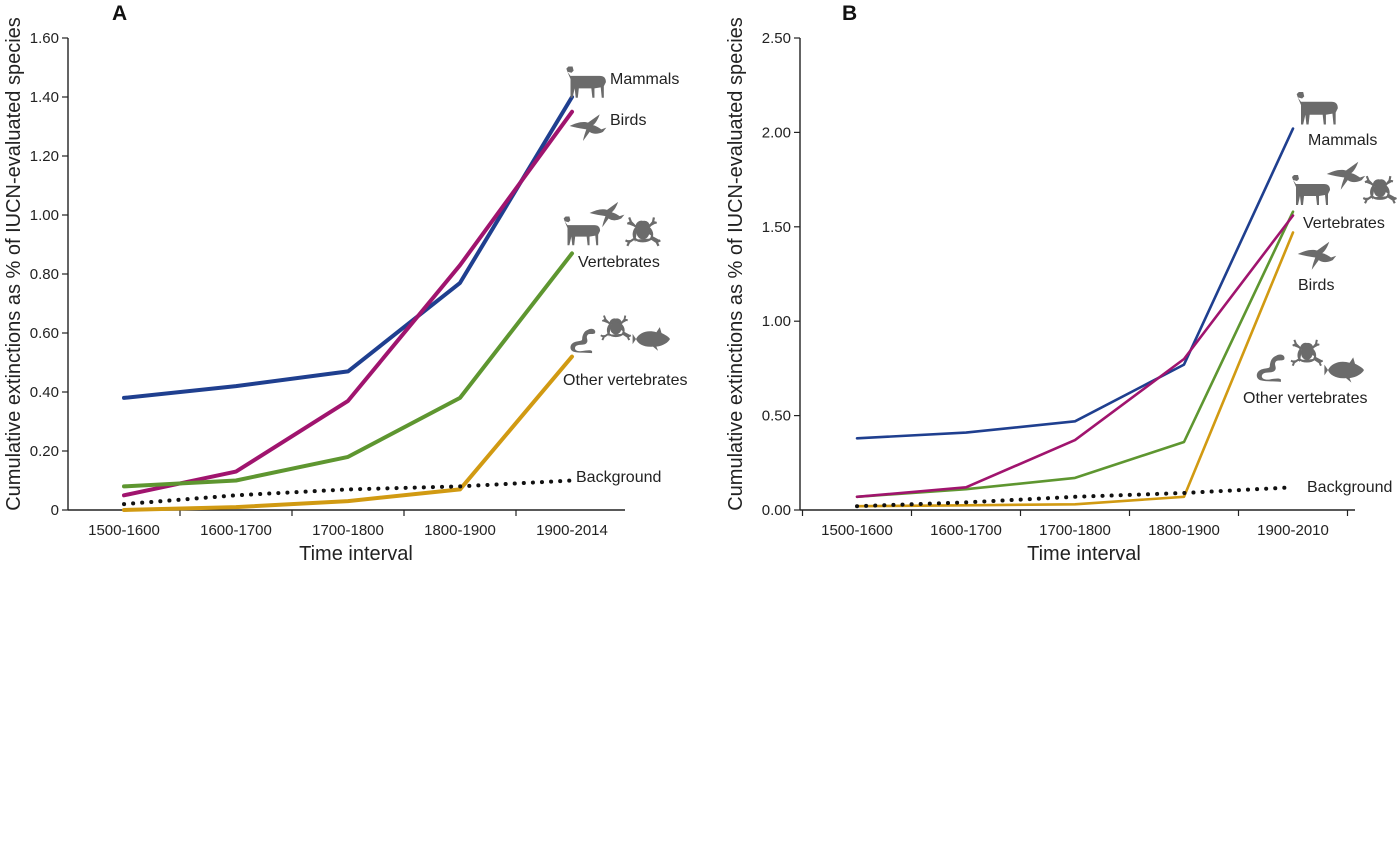 This screenshot has width=1400, height=850. Describe the element at coordinates (1293, 530) in the screenshot. I see `x-tick-label: 1900-2010` at that location.